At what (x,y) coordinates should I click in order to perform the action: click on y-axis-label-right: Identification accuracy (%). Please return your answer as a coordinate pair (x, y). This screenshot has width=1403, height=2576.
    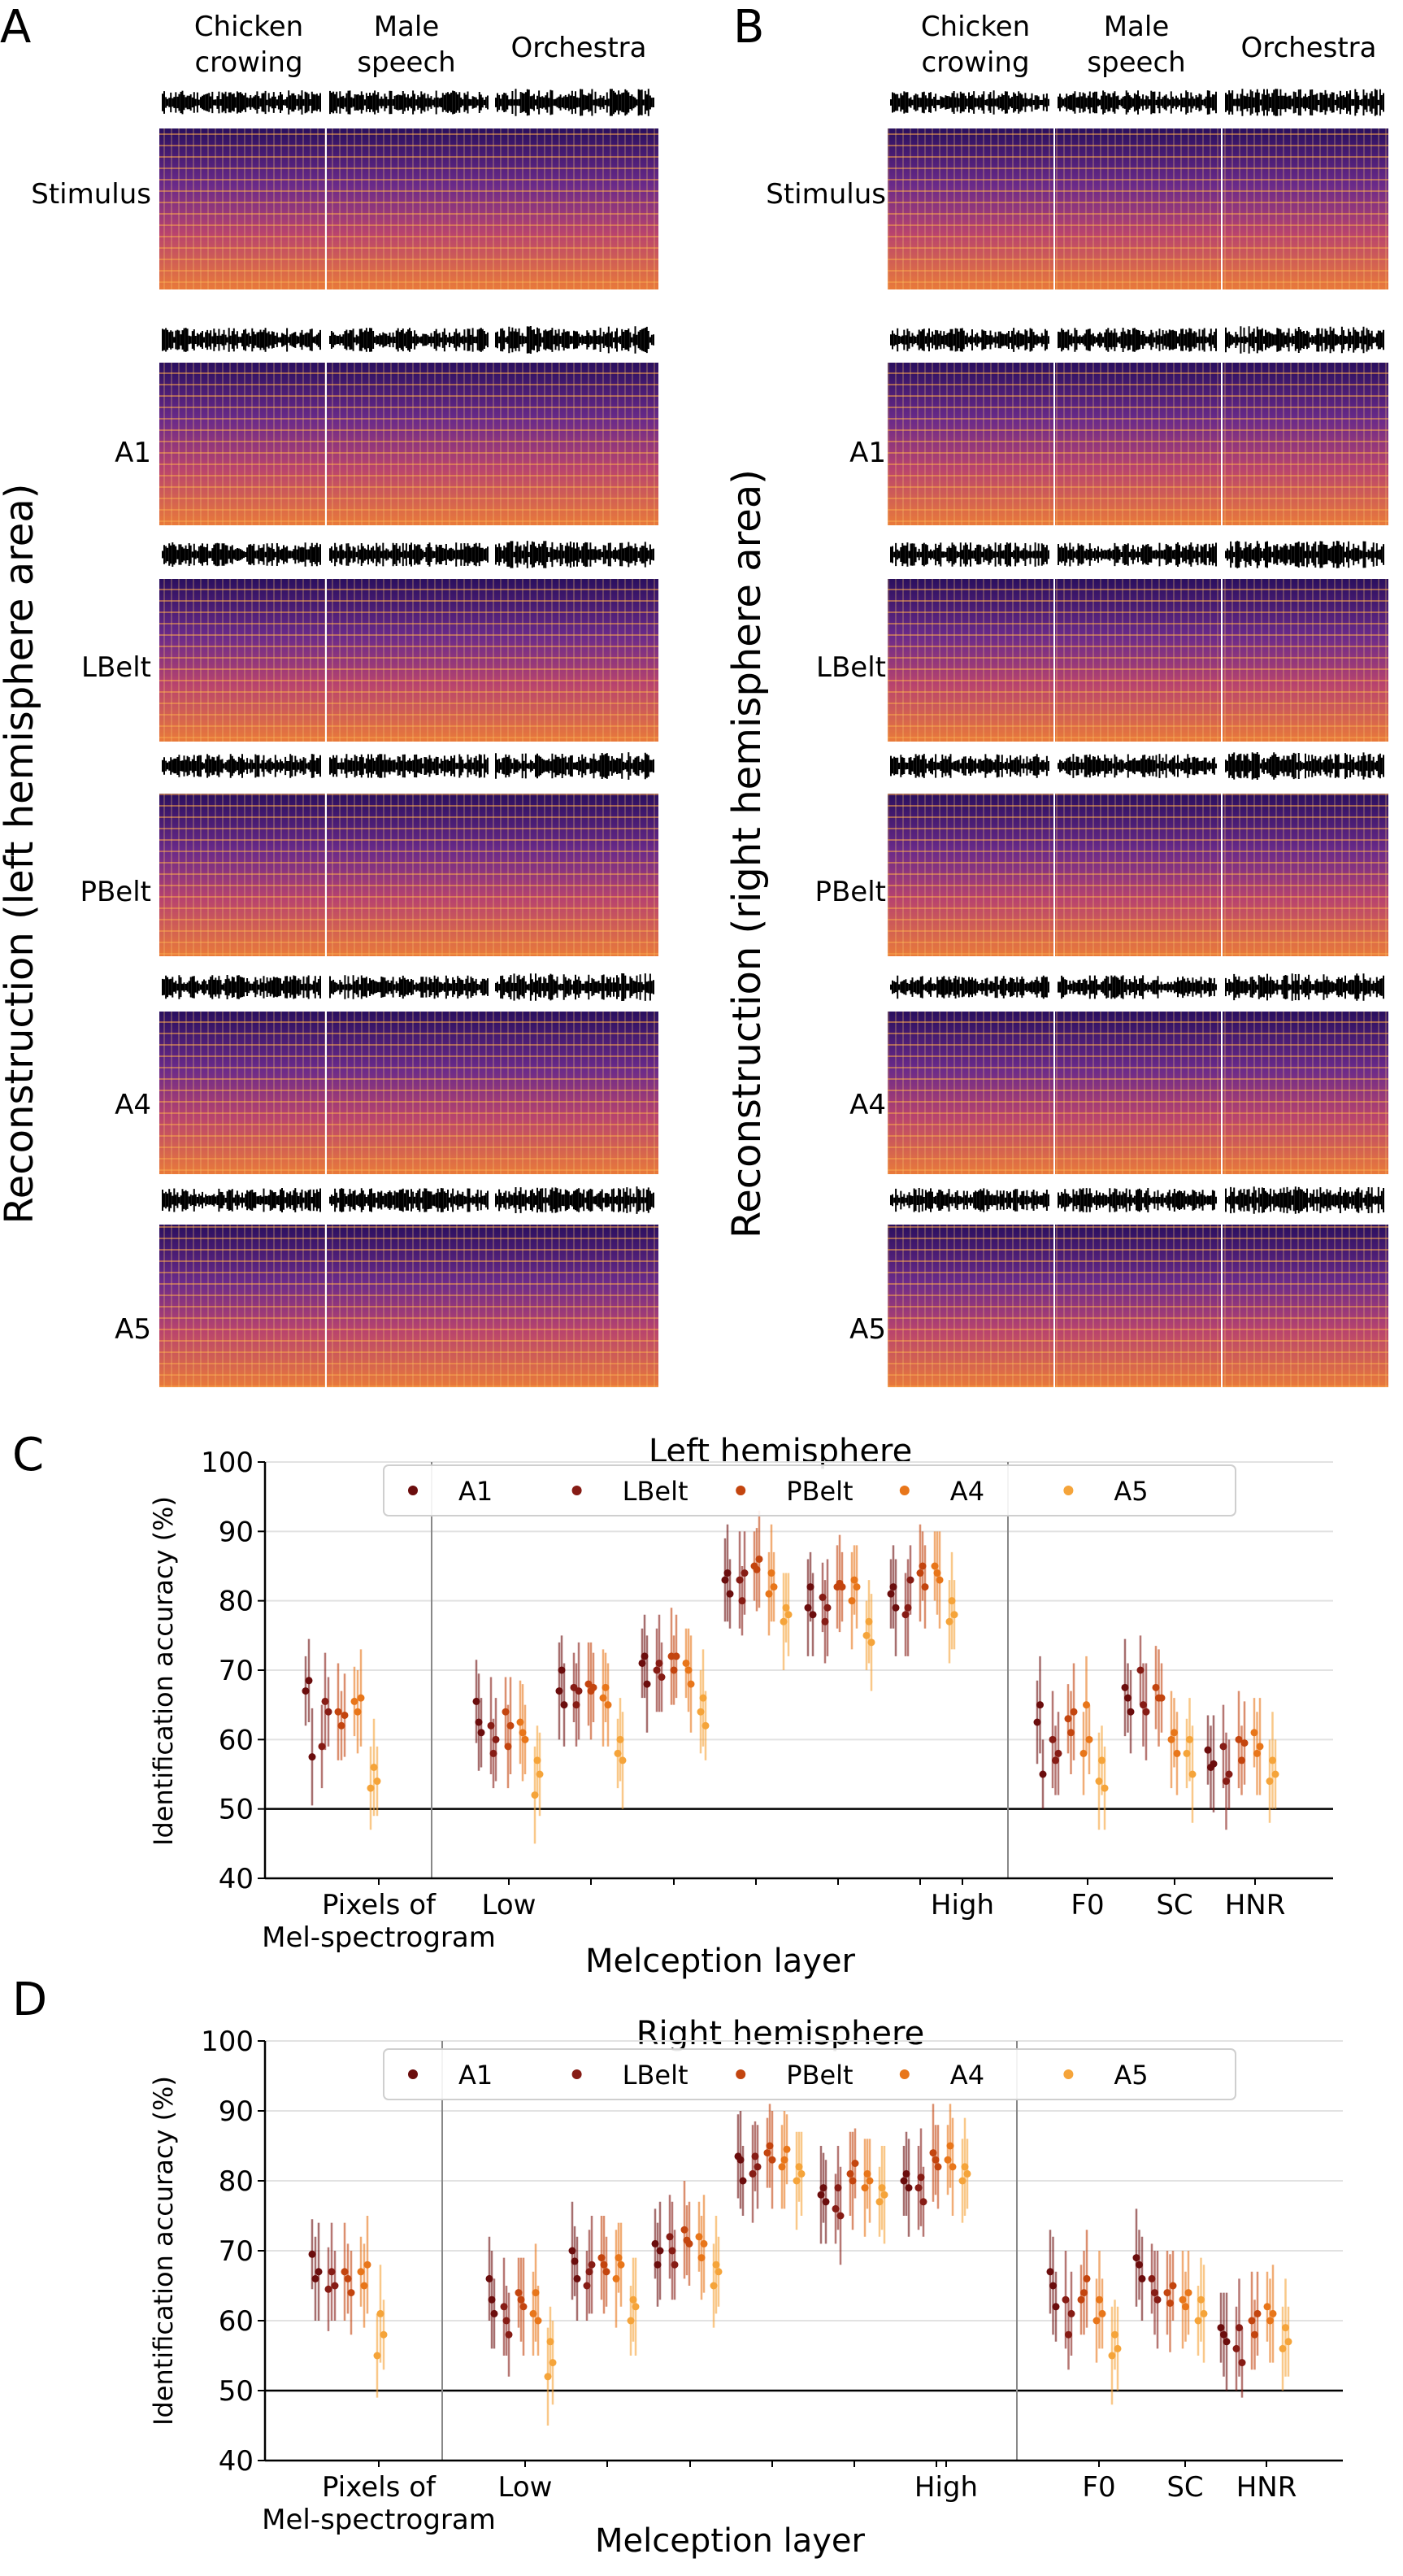
    Looking at the image, I should click on (163, 2251).